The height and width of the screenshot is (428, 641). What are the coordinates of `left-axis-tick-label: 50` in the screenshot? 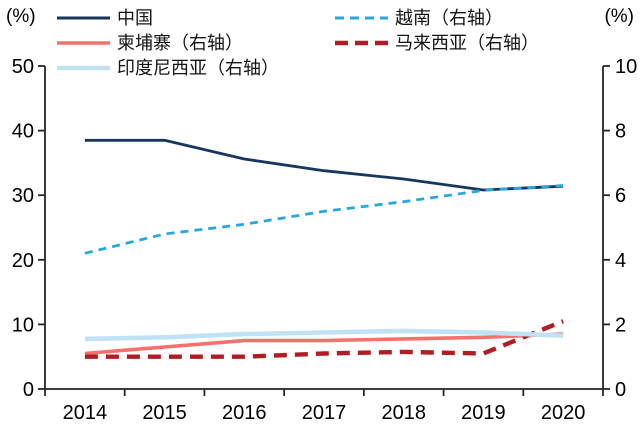 It's located at (23, 67).